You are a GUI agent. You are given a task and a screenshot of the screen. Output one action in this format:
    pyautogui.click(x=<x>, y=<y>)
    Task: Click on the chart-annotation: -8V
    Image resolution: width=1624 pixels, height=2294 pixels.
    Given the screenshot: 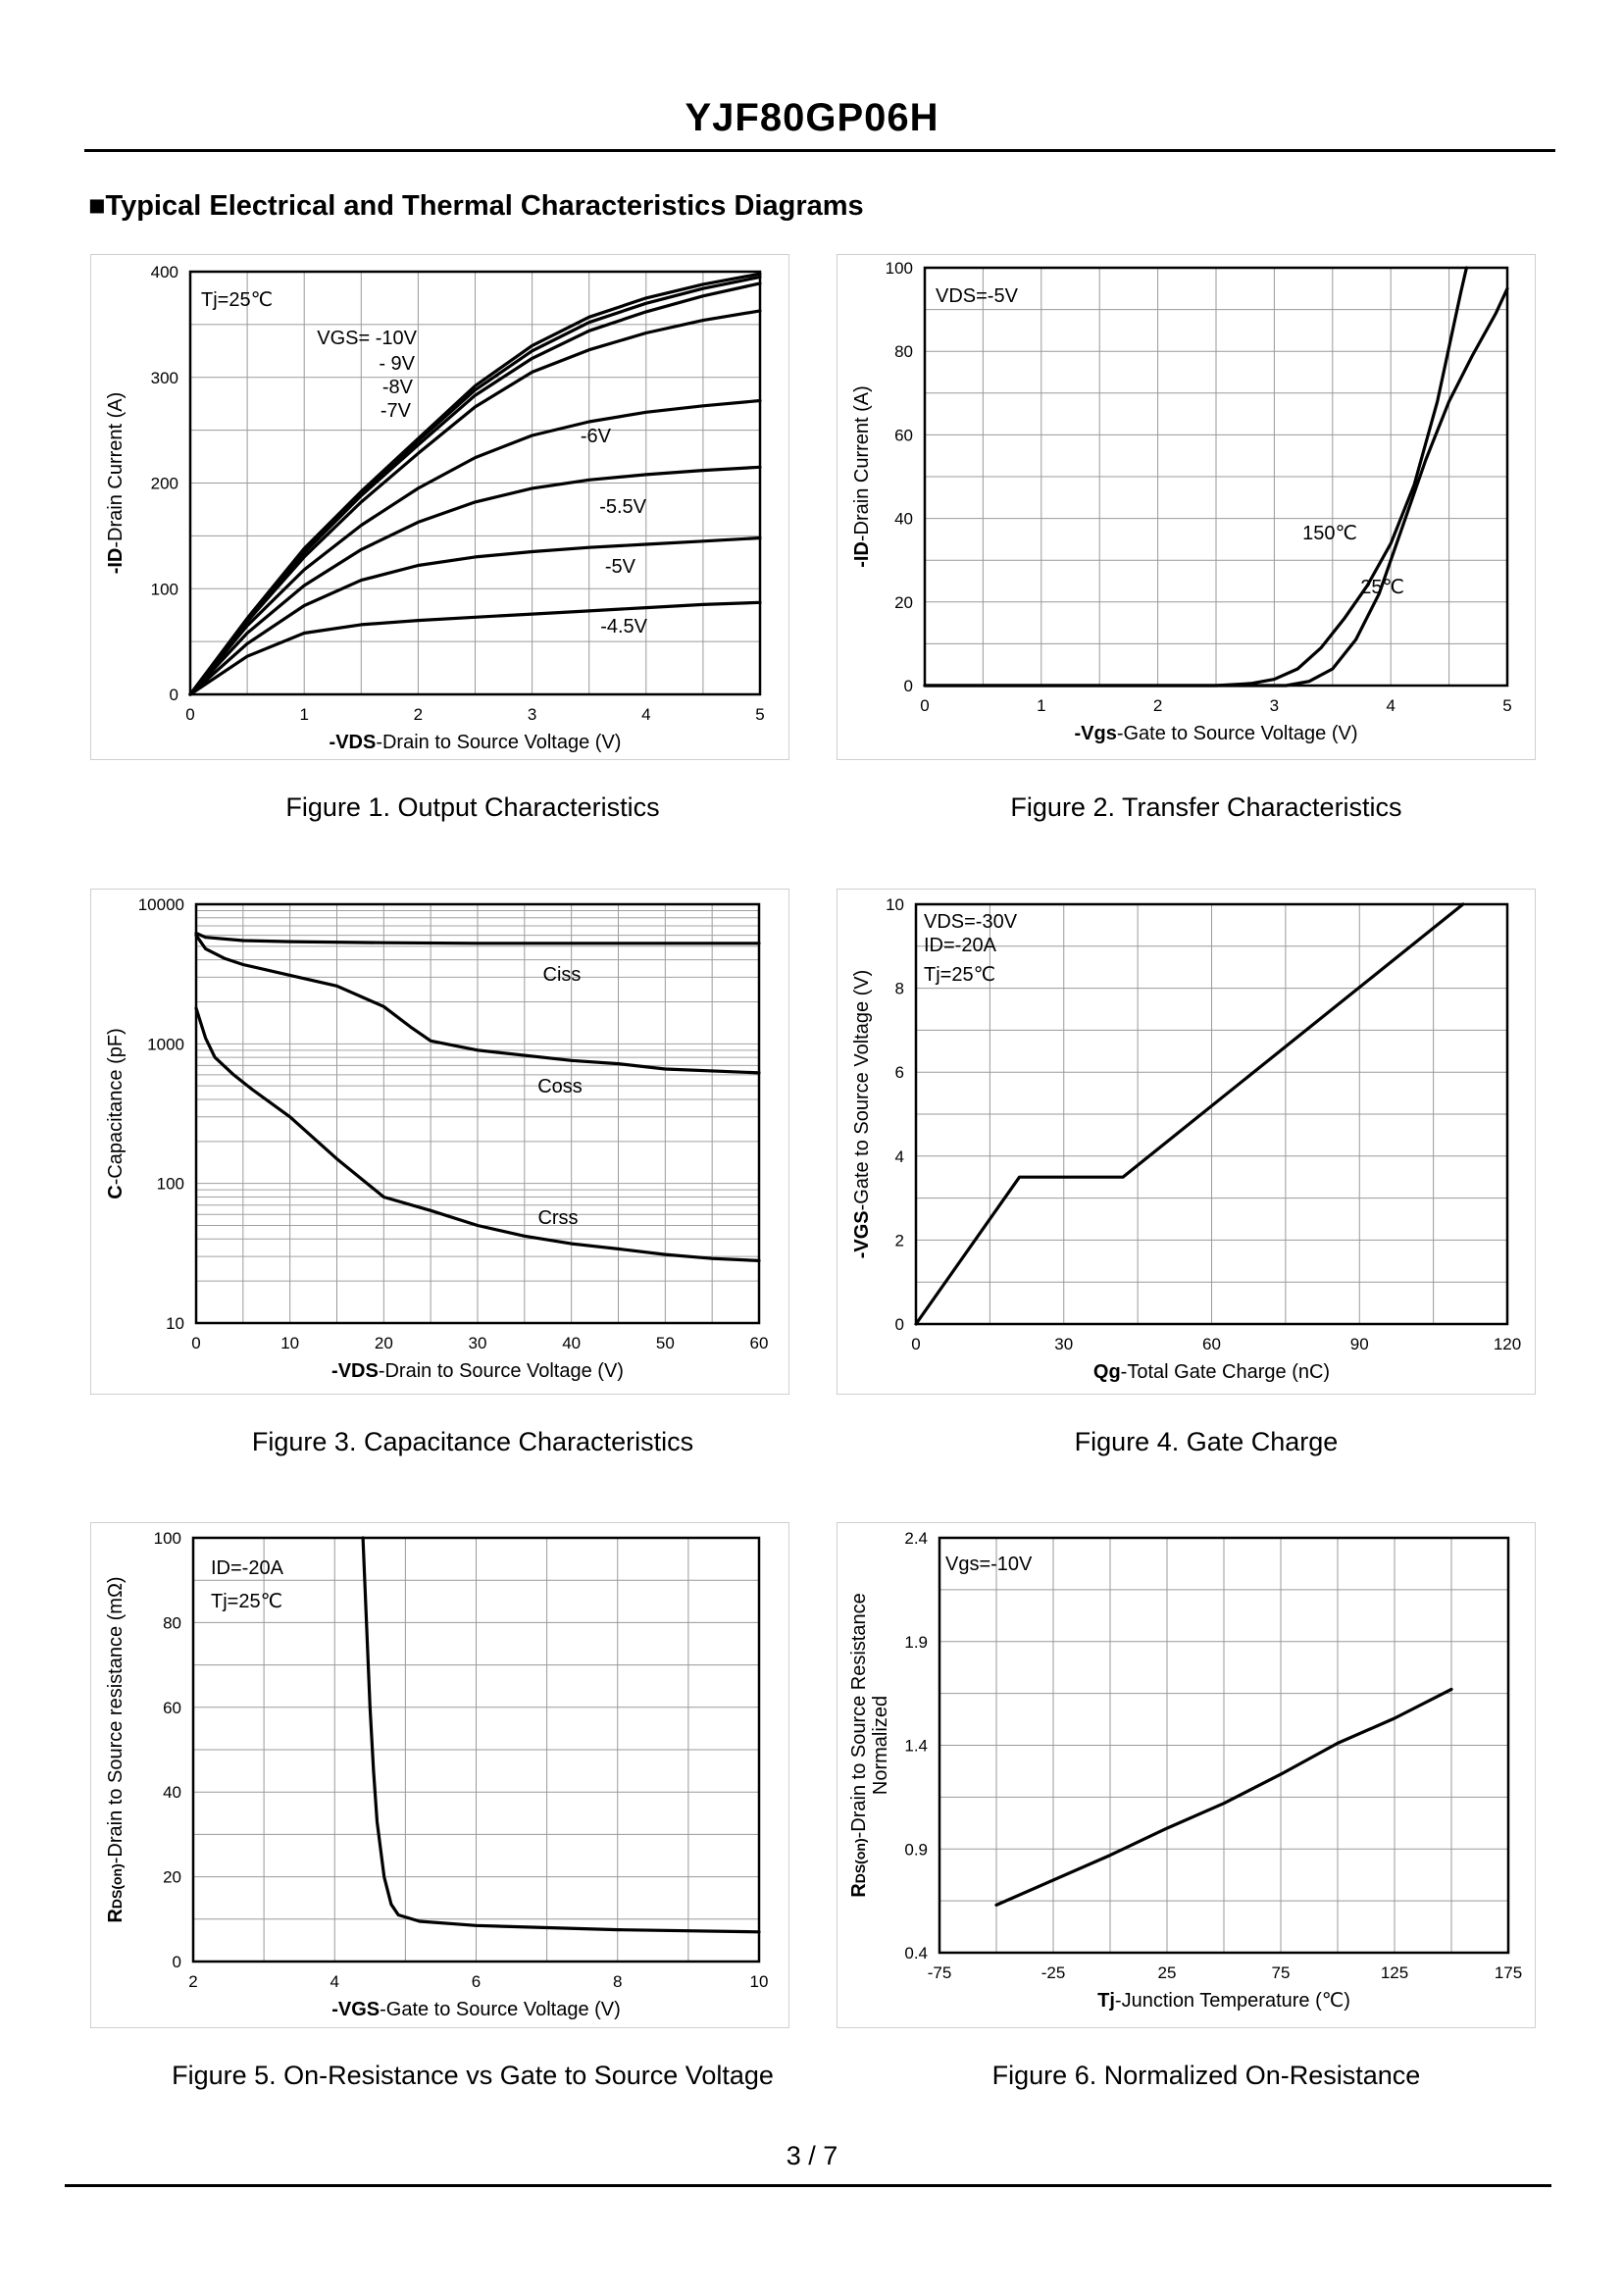 What is the action you would take?
    pyautogui.click(x=398, y=387)
    